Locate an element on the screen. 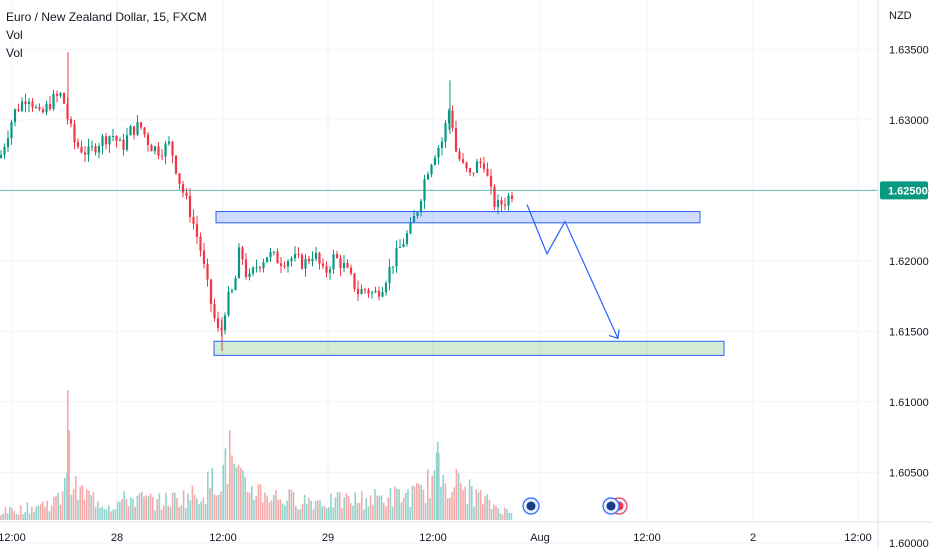 The height and width of the screenshot is (550, 932). projection-arrow-path is located at coordinates (572, 271).